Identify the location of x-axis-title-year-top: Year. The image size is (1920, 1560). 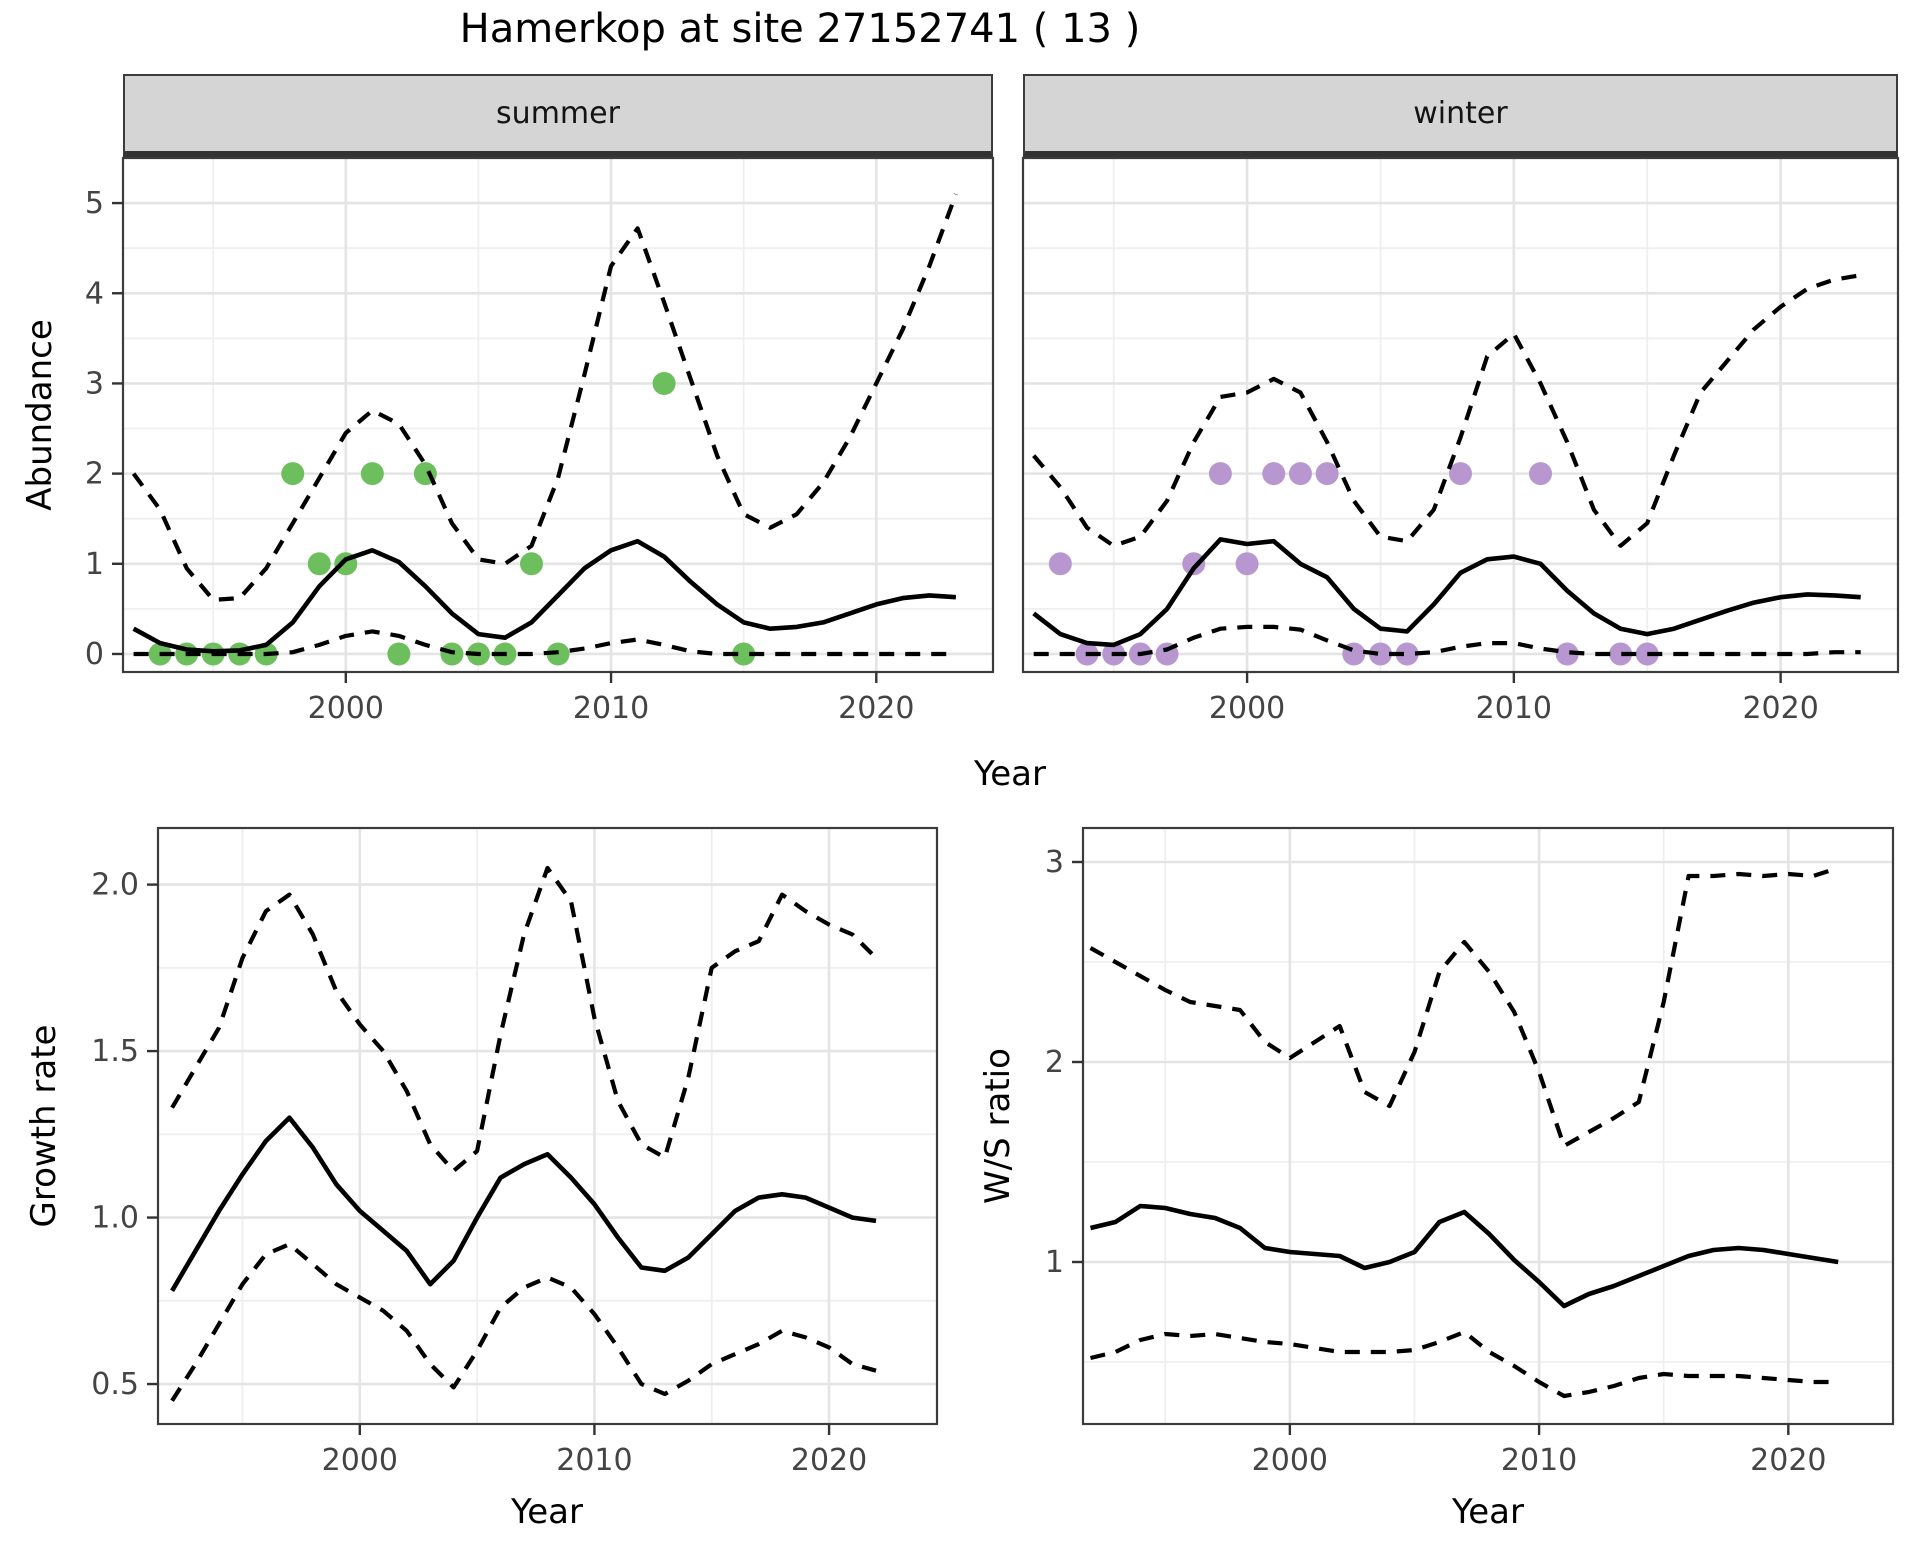
(1010, 774).